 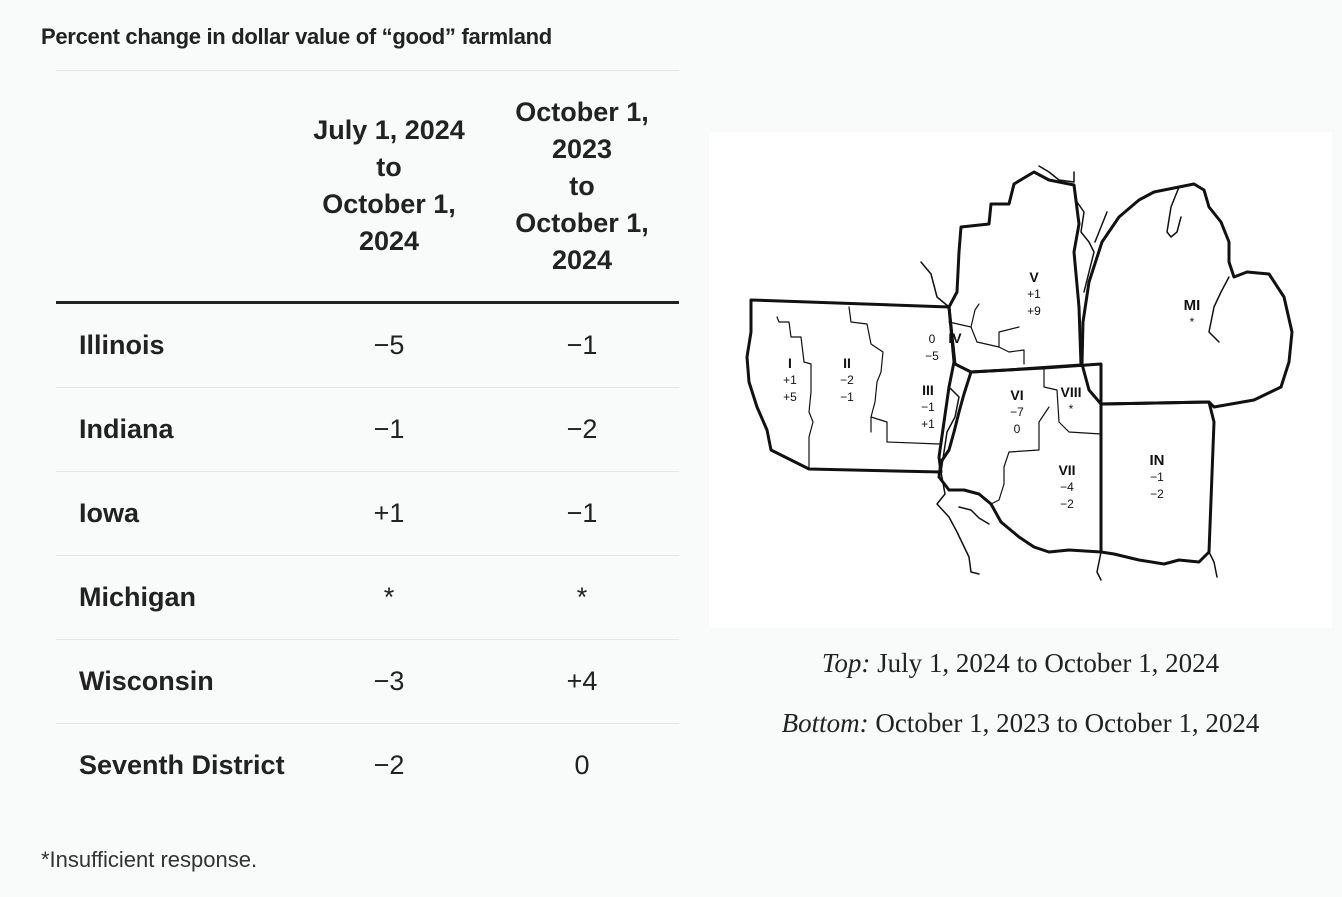 I want to click on table-row: Iowa +1 −1, so click(x=367, y=514).